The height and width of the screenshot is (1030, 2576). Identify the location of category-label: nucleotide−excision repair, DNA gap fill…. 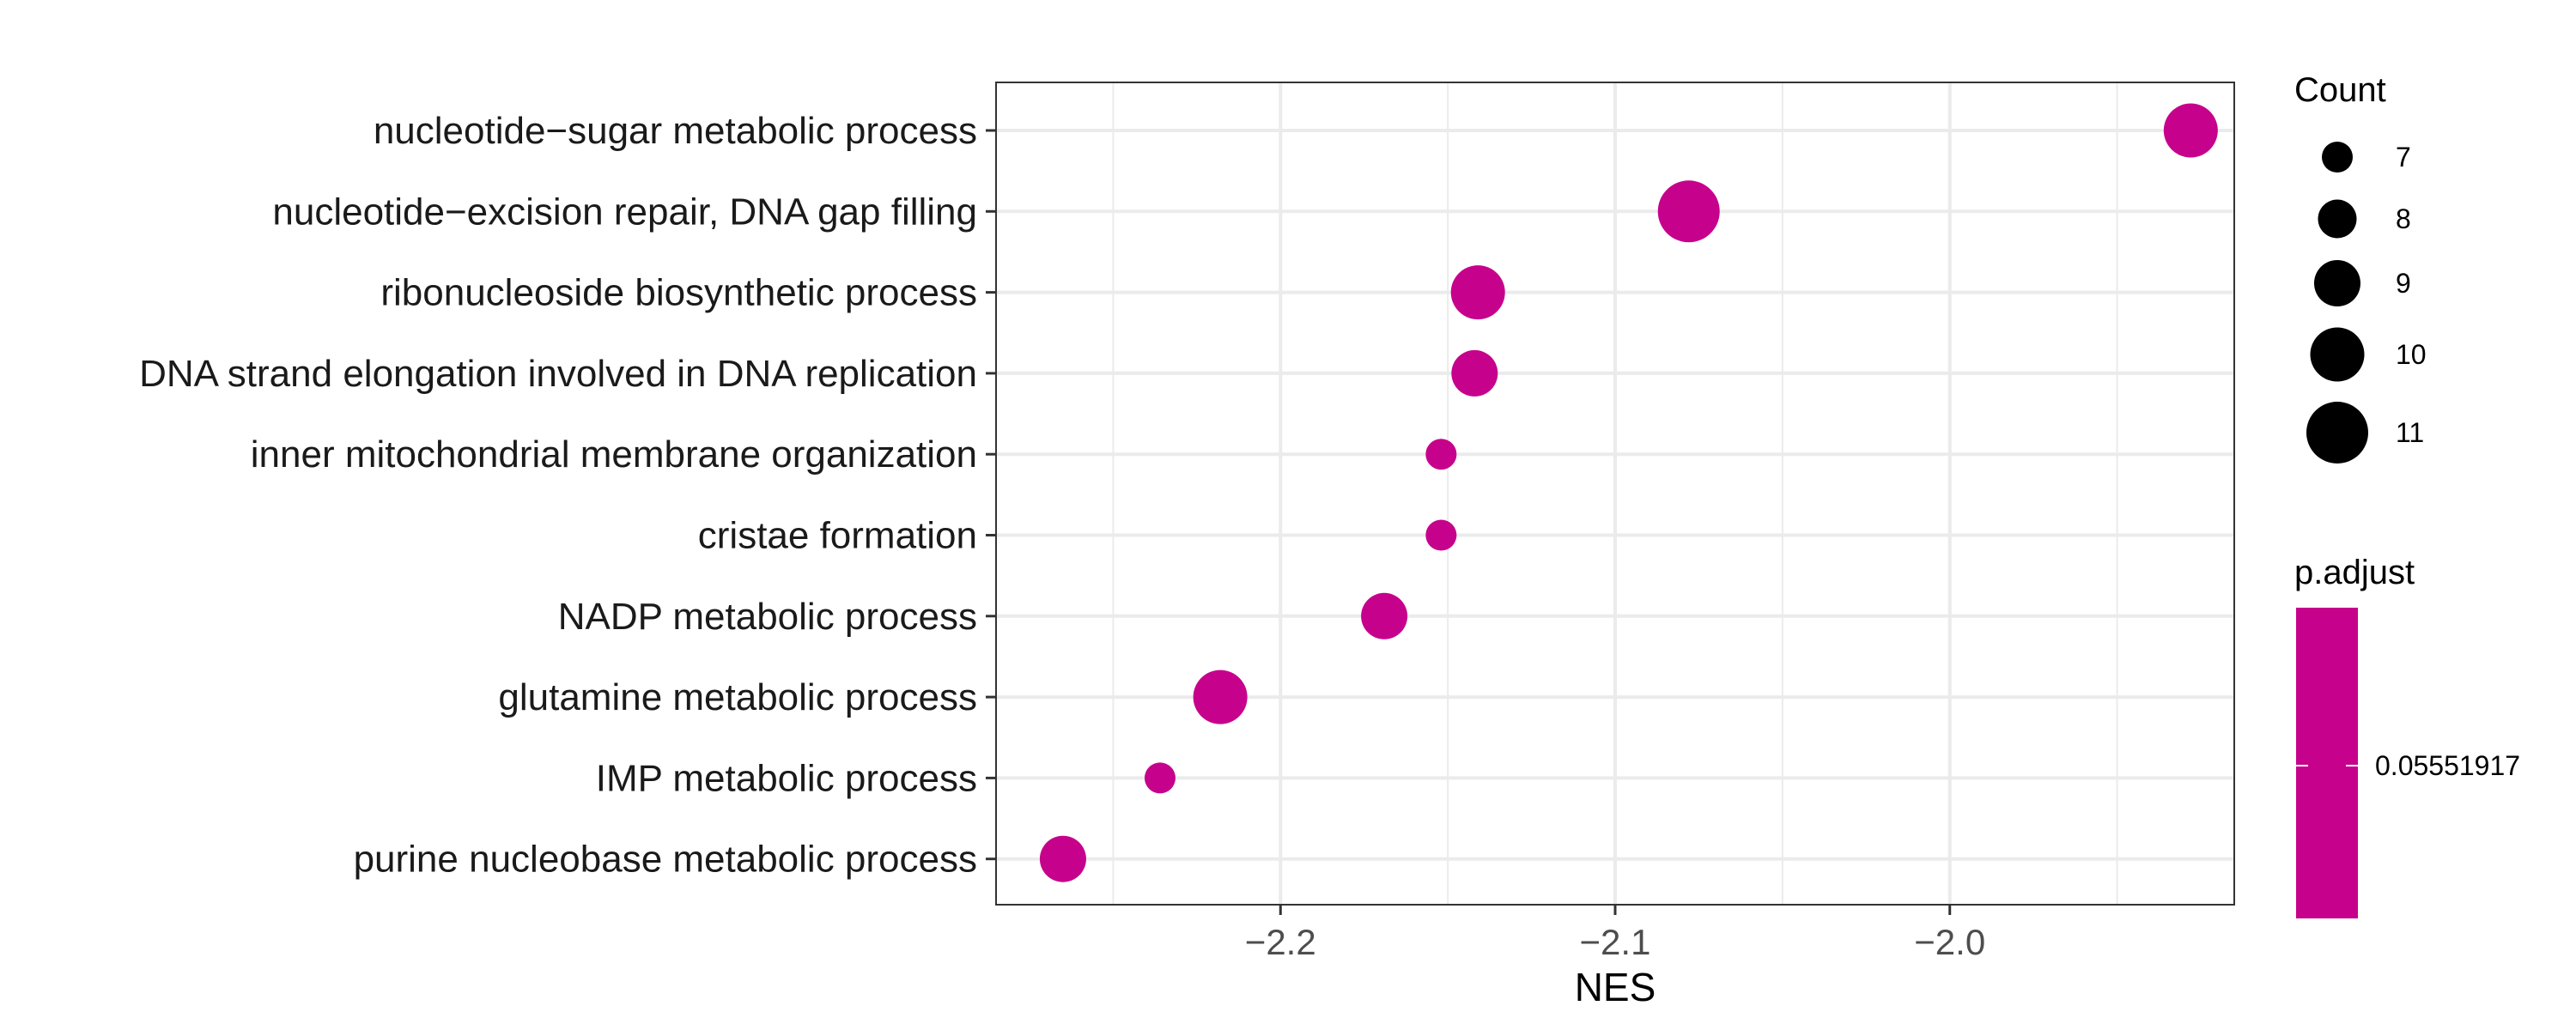
(625, 212).